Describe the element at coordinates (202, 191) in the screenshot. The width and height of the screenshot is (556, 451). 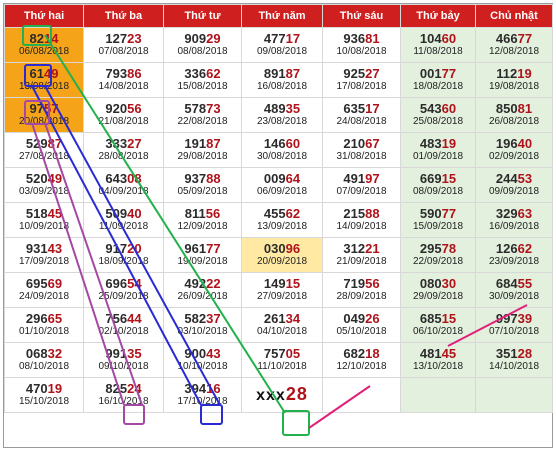
I see `result-date: 05/09/2018` at that location.